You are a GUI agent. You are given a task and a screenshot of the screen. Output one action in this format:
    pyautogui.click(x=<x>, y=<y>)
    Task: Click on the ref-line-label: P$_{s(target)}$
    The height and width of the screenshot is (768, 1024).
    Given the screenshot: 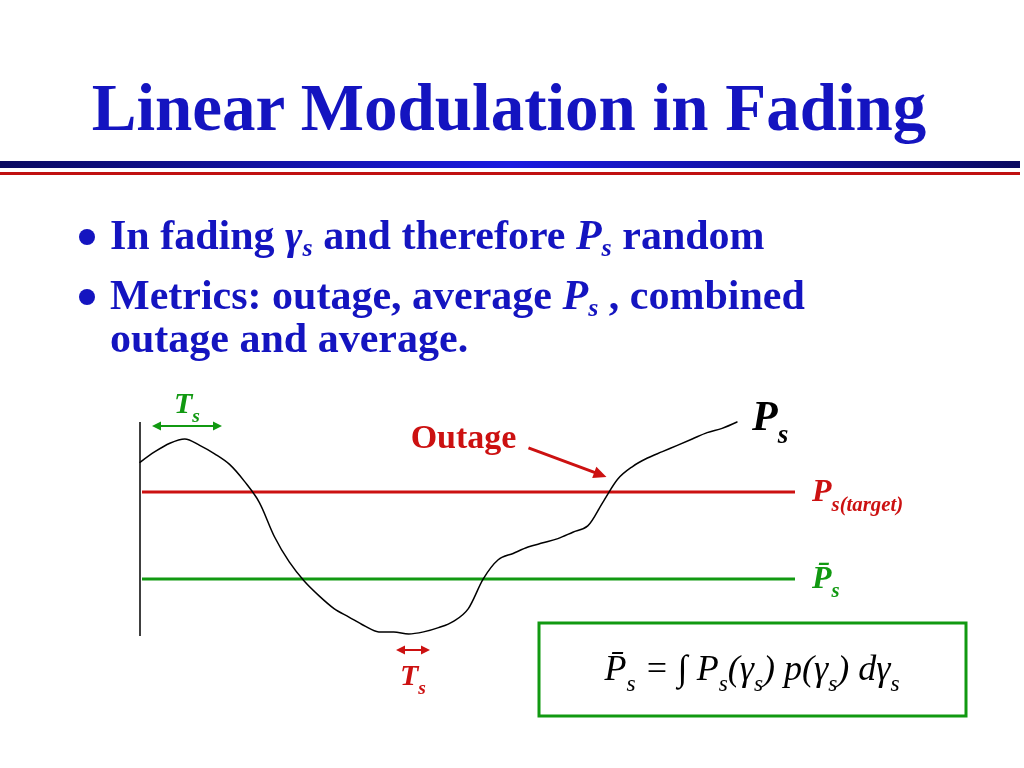 What is the action you would take?
    pyautogui.click(x=857, y=493)
    